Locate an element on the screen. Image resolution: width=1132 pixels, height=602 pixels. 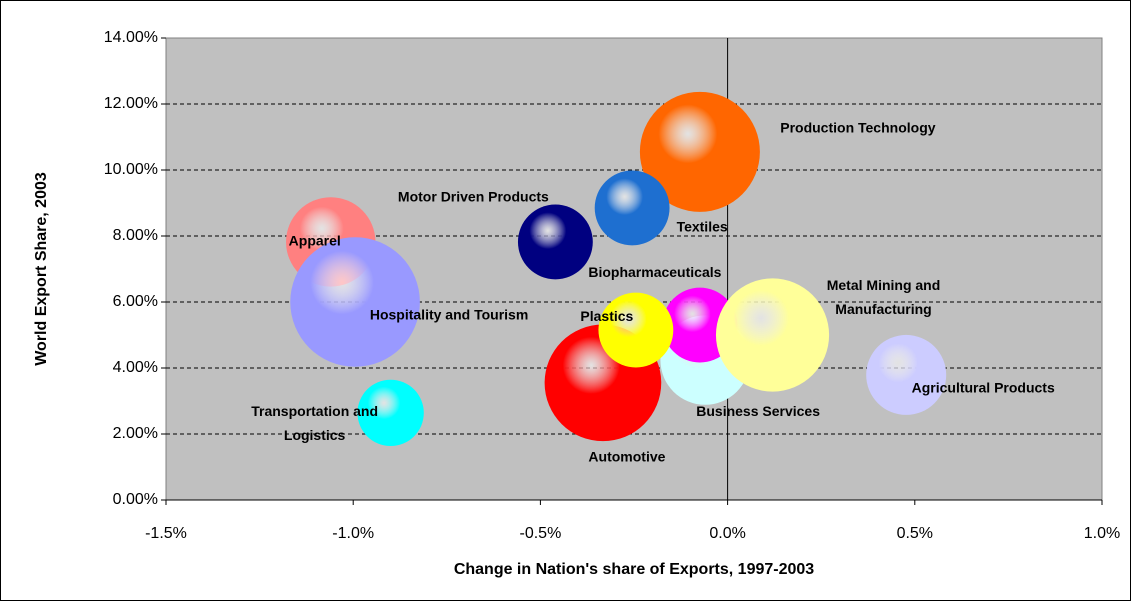
x-tick-label: 0.5% is located at coordinates (915, 533).